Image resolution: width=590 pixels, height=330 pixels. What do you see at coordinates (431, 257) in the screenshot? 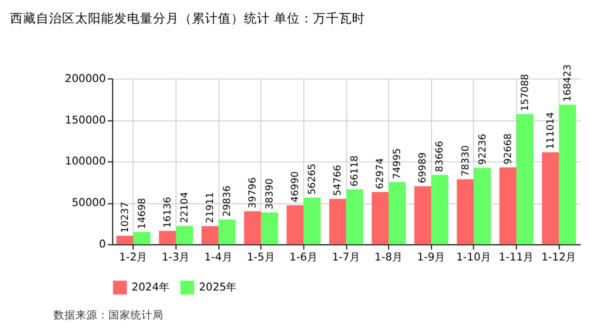
I see `x-tick-label: 1-9月` at bounding box center [431, 257].